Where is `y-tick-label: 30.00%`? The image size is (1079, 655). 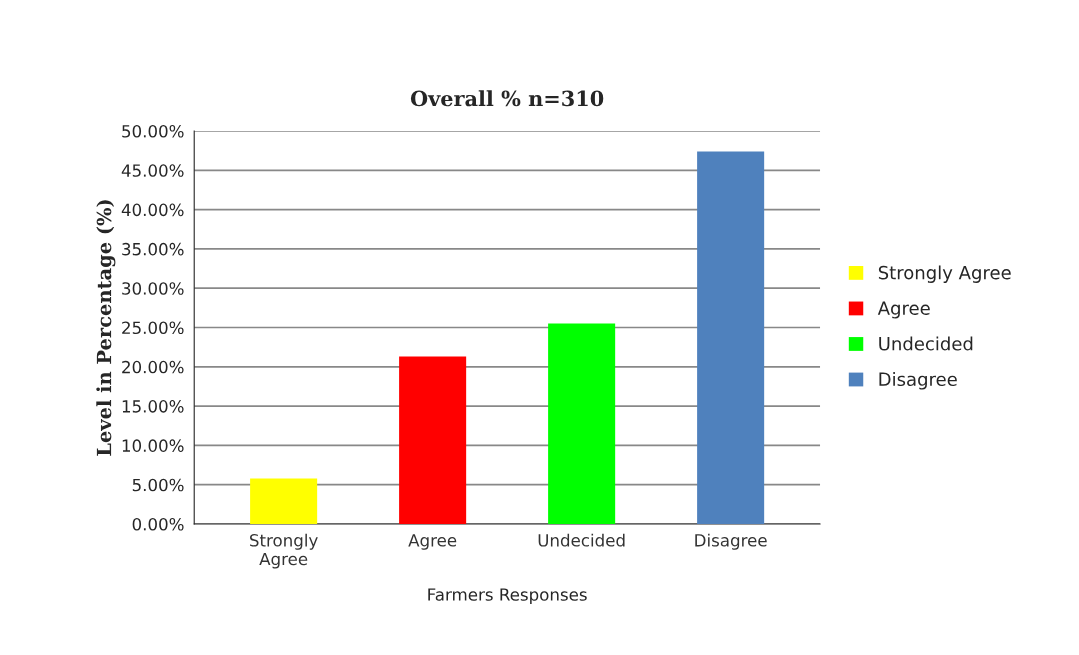 y-tick-label: 30.00% is located at coordinates (153, 288).